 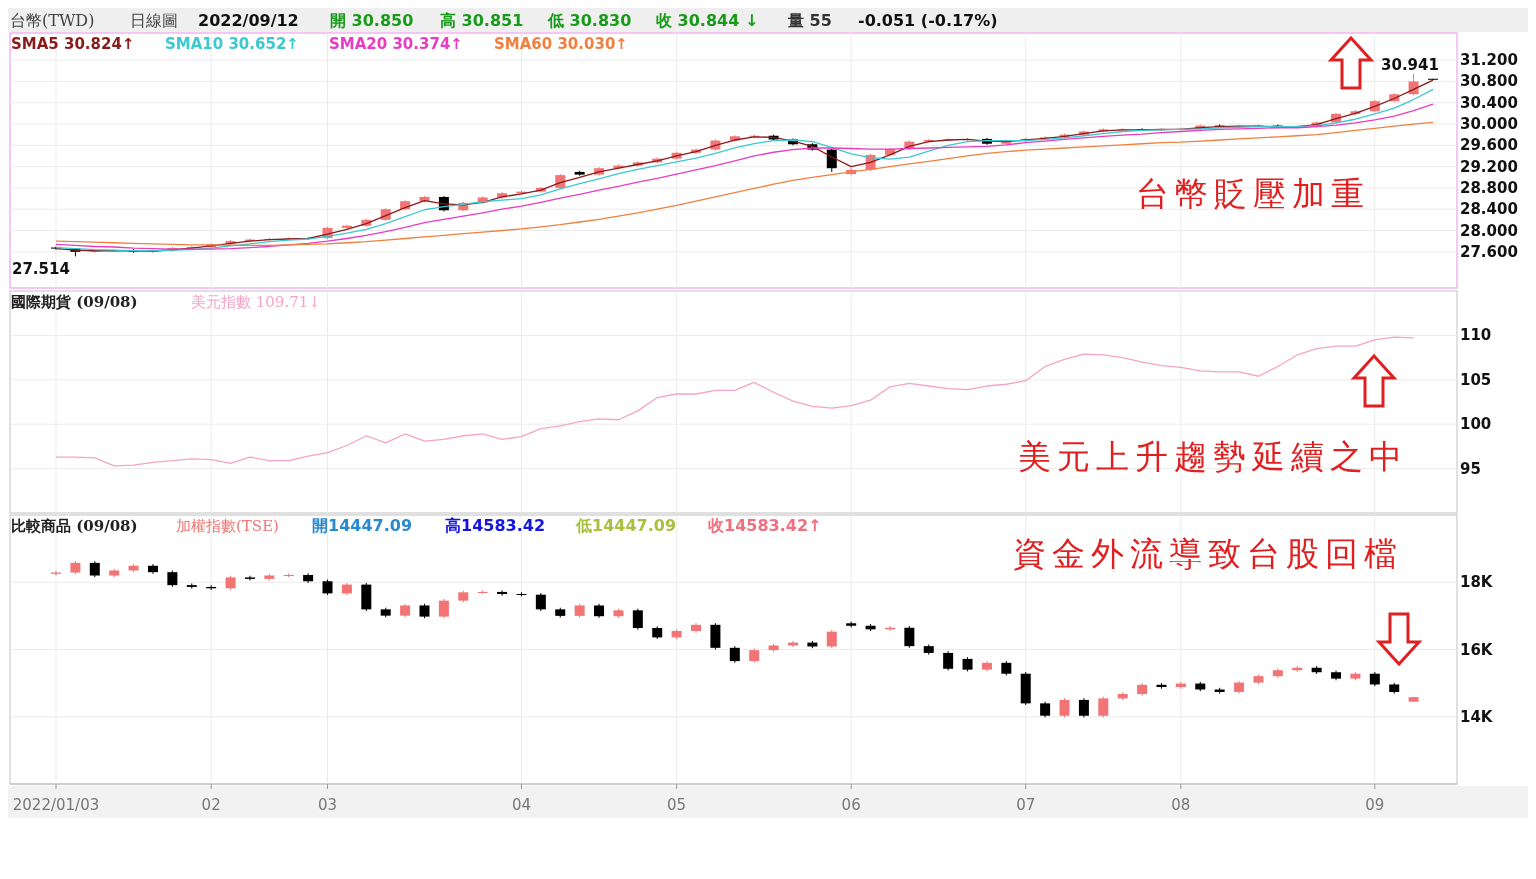 I want to click on chart-title: 台幣(TWD), so click(x=52, y=20).